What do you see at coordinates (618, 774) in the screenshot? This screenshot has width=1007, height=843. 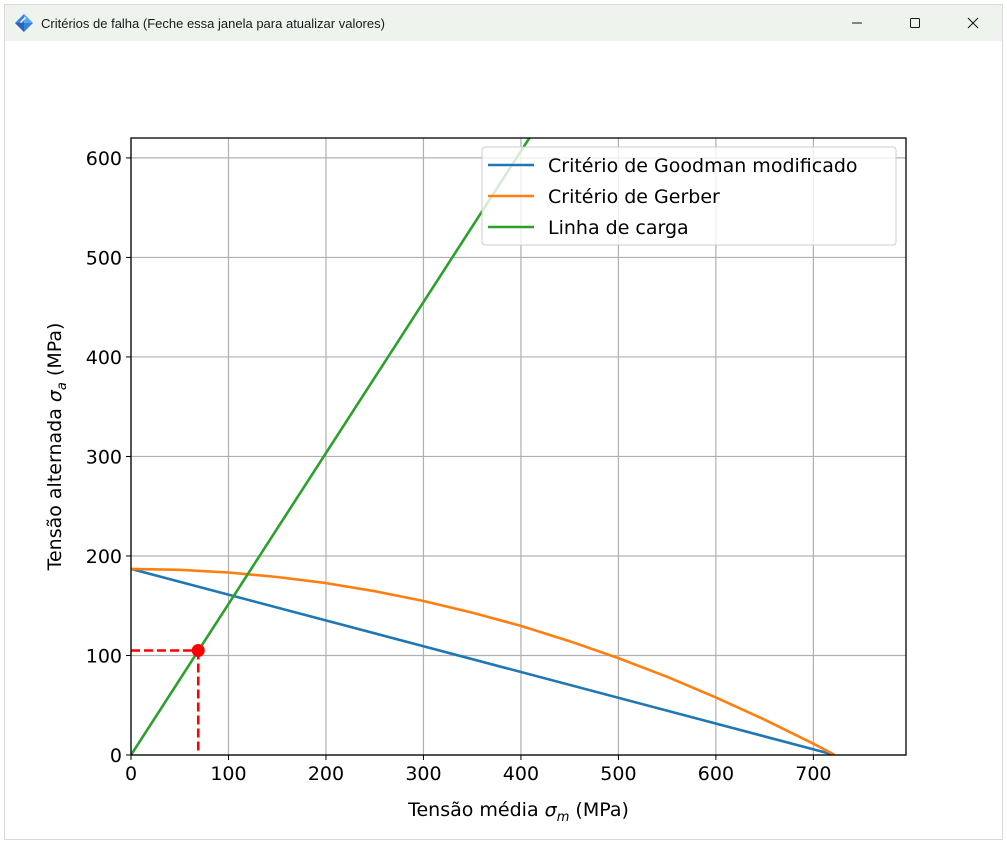 I see `x-tick-label: 500` at bounding box center [618, 774].